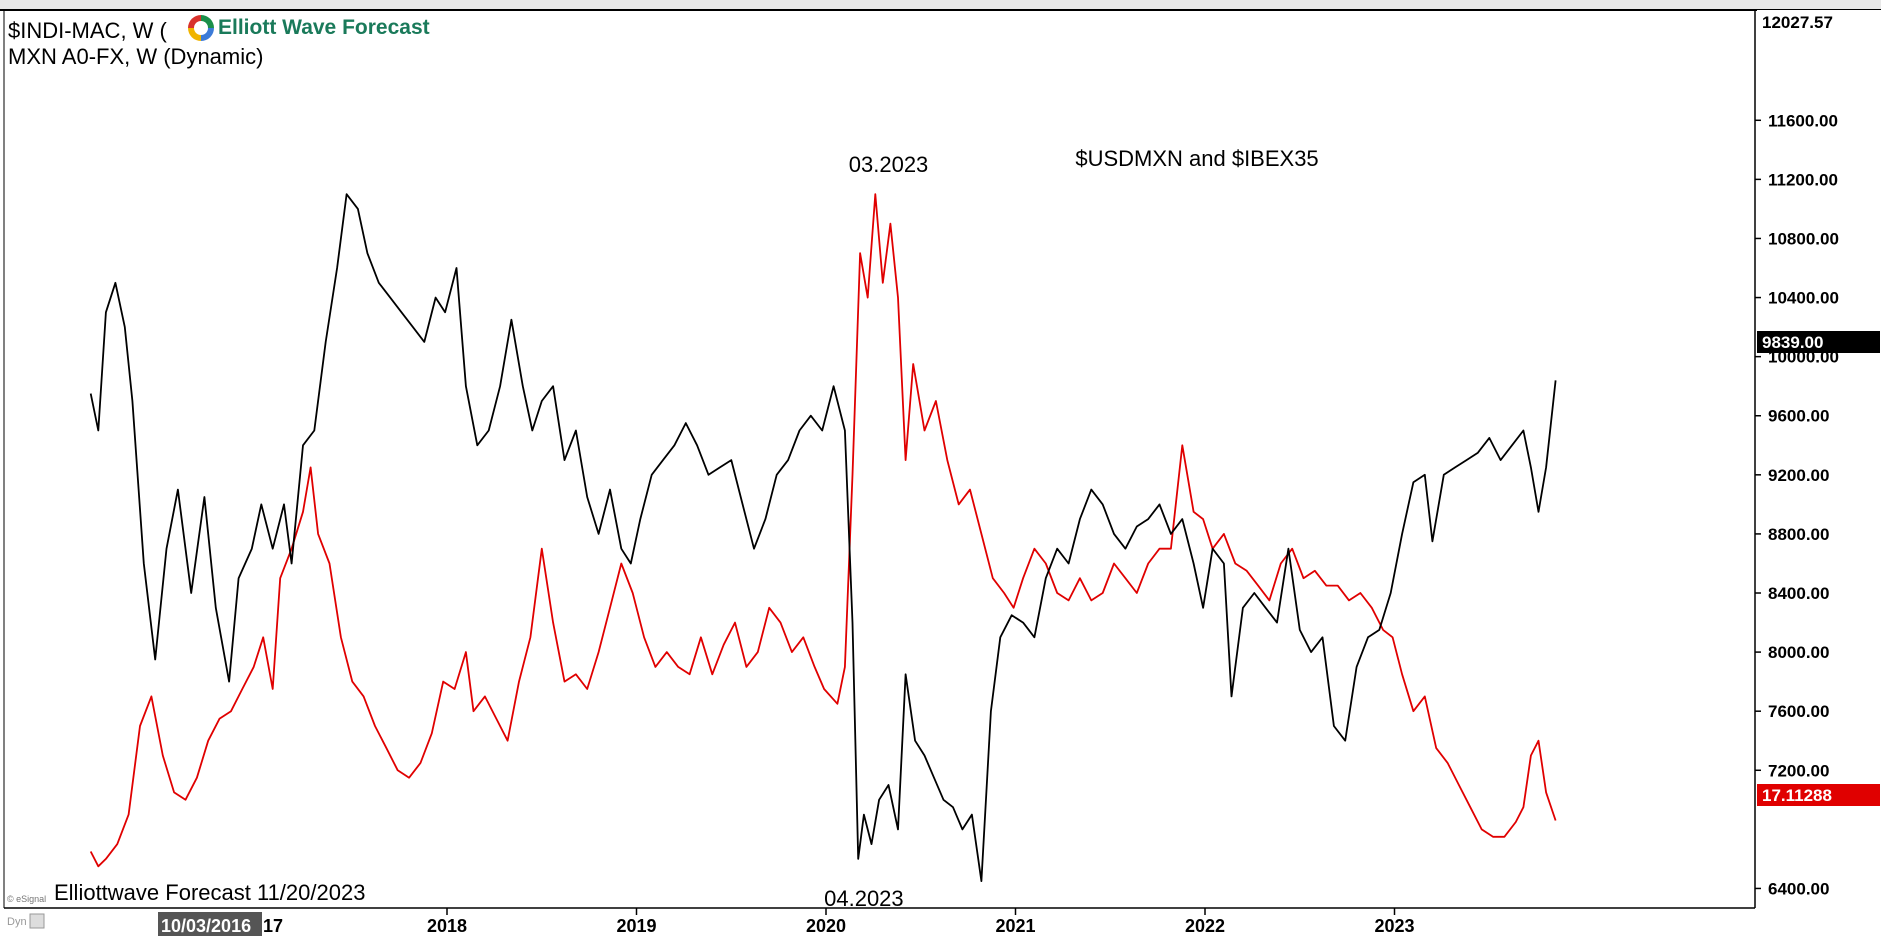 Image resolution: width=1881 pixels, height=941 pixels. What do you see at coordinates (1015, 926) in the screenshot?
I see `x-tick-label: 2021` at bounding box center [1015, 926].